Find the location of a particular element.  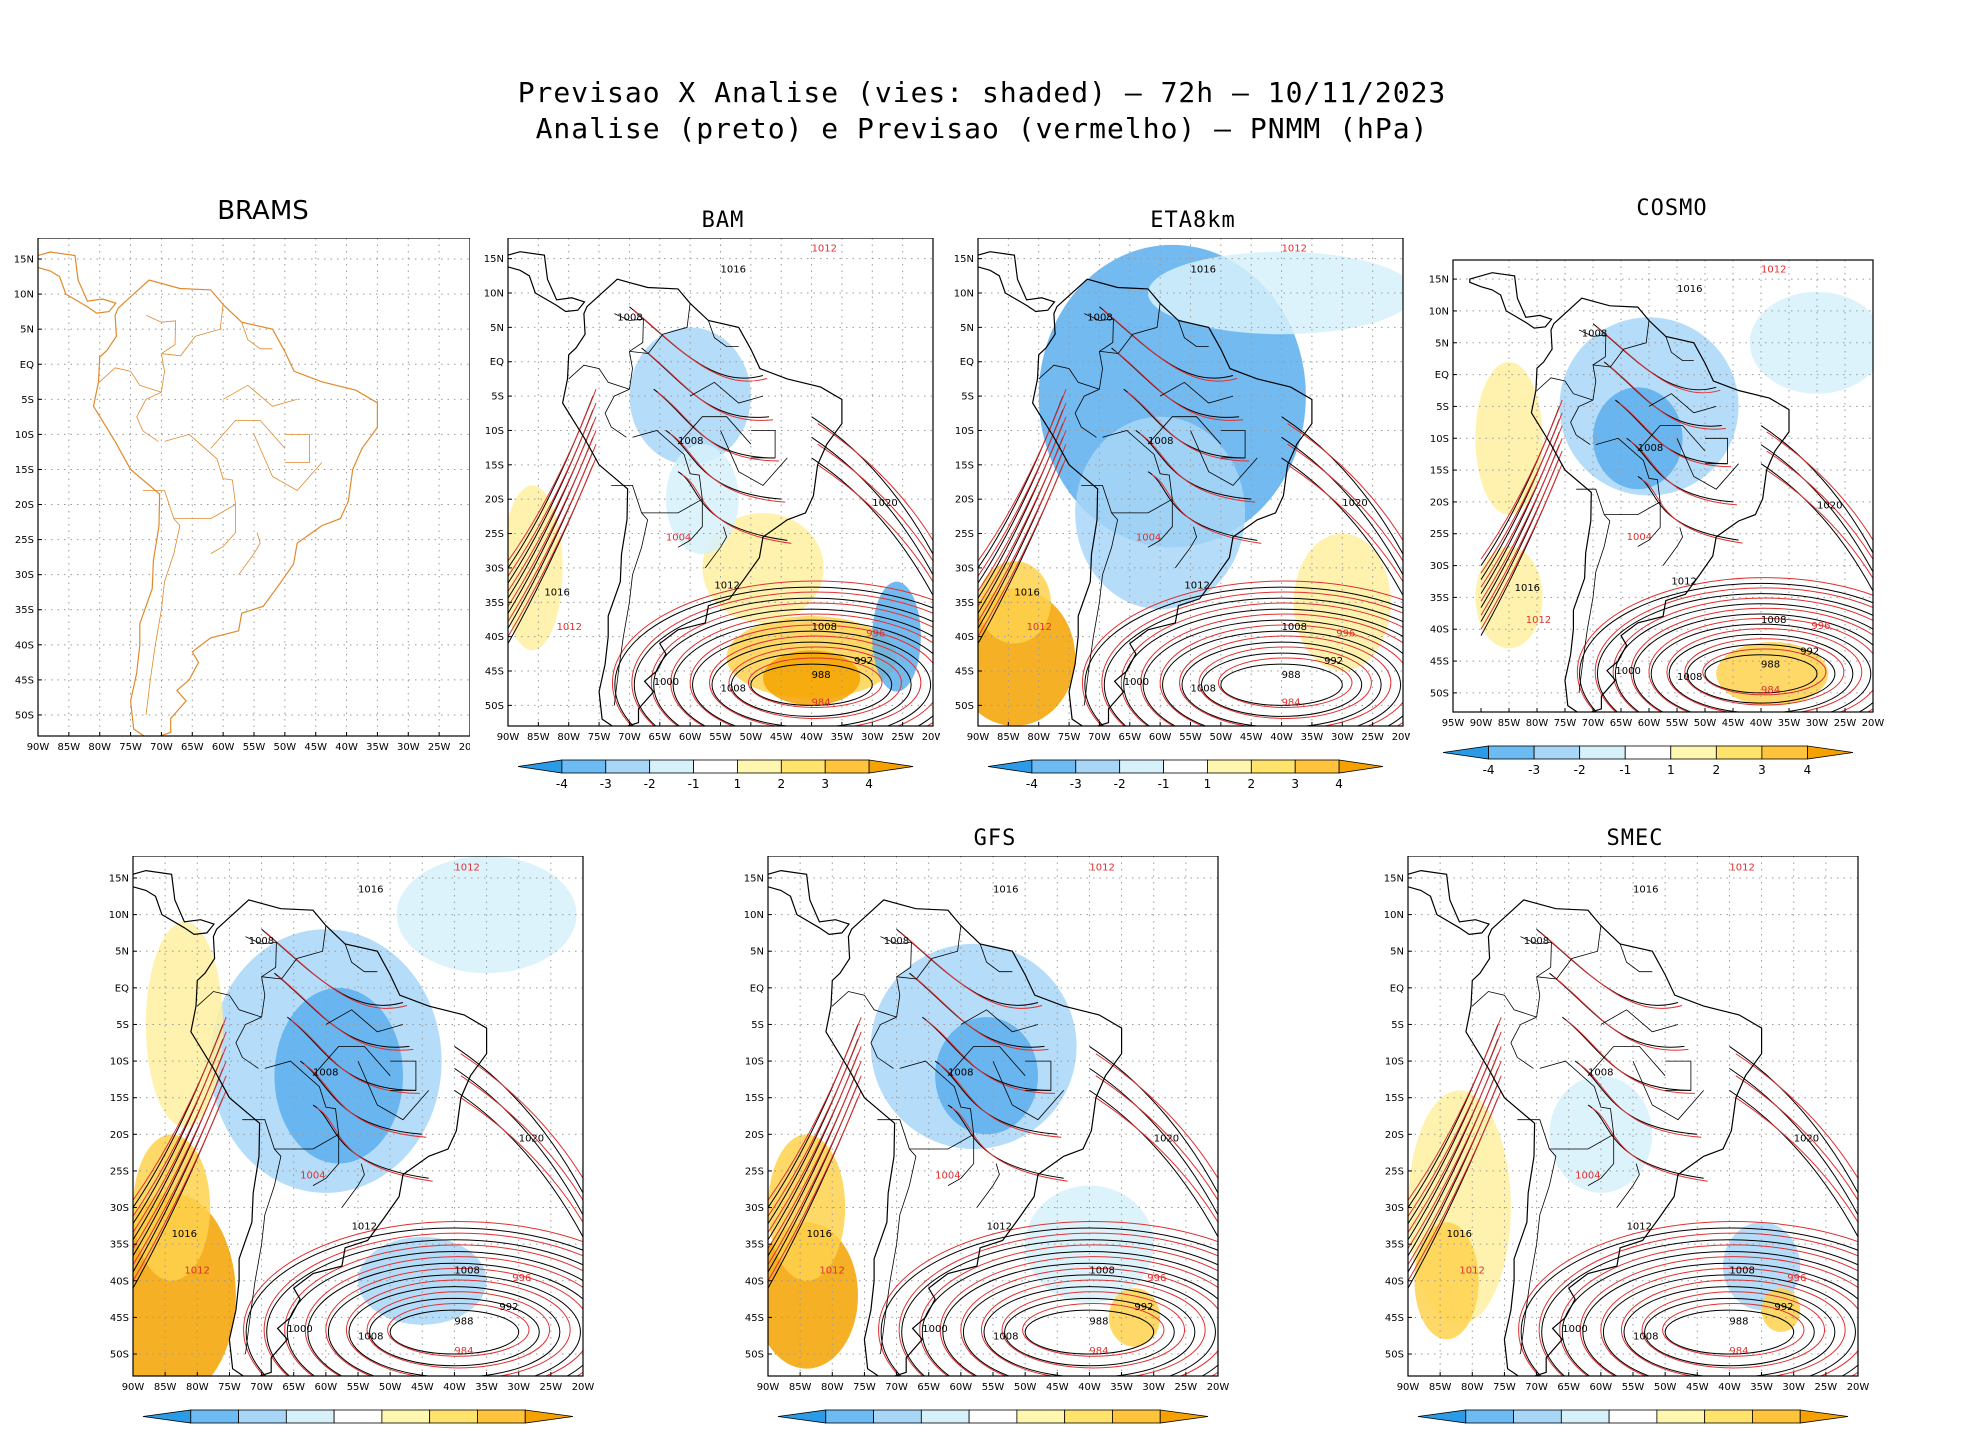

panel-title-smec: SMEC is located at coordinates (1635, 838).